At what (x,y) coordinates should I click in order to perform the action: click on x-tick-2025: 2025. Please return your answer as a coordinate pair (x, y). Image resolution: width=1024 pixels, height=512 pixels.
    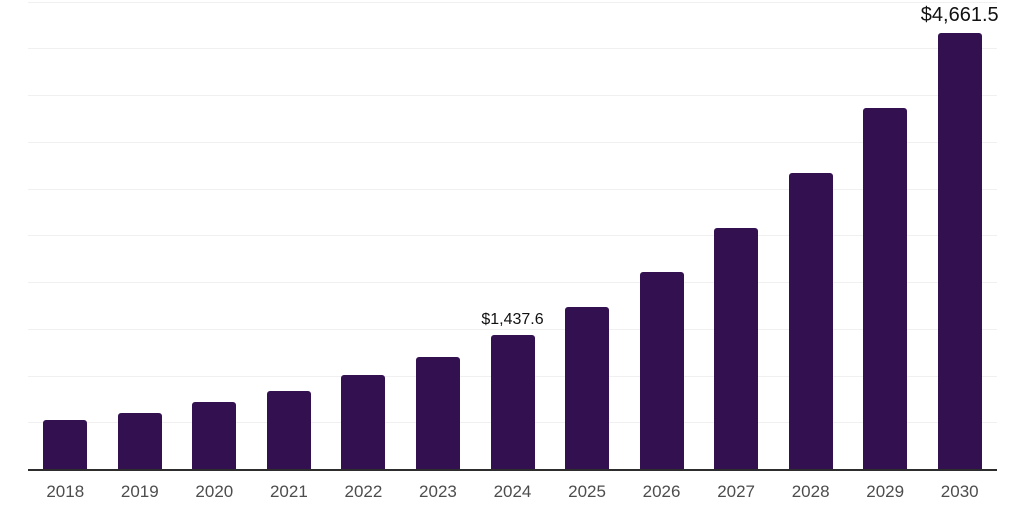
    Looking at the image, I should click on (587, 491).